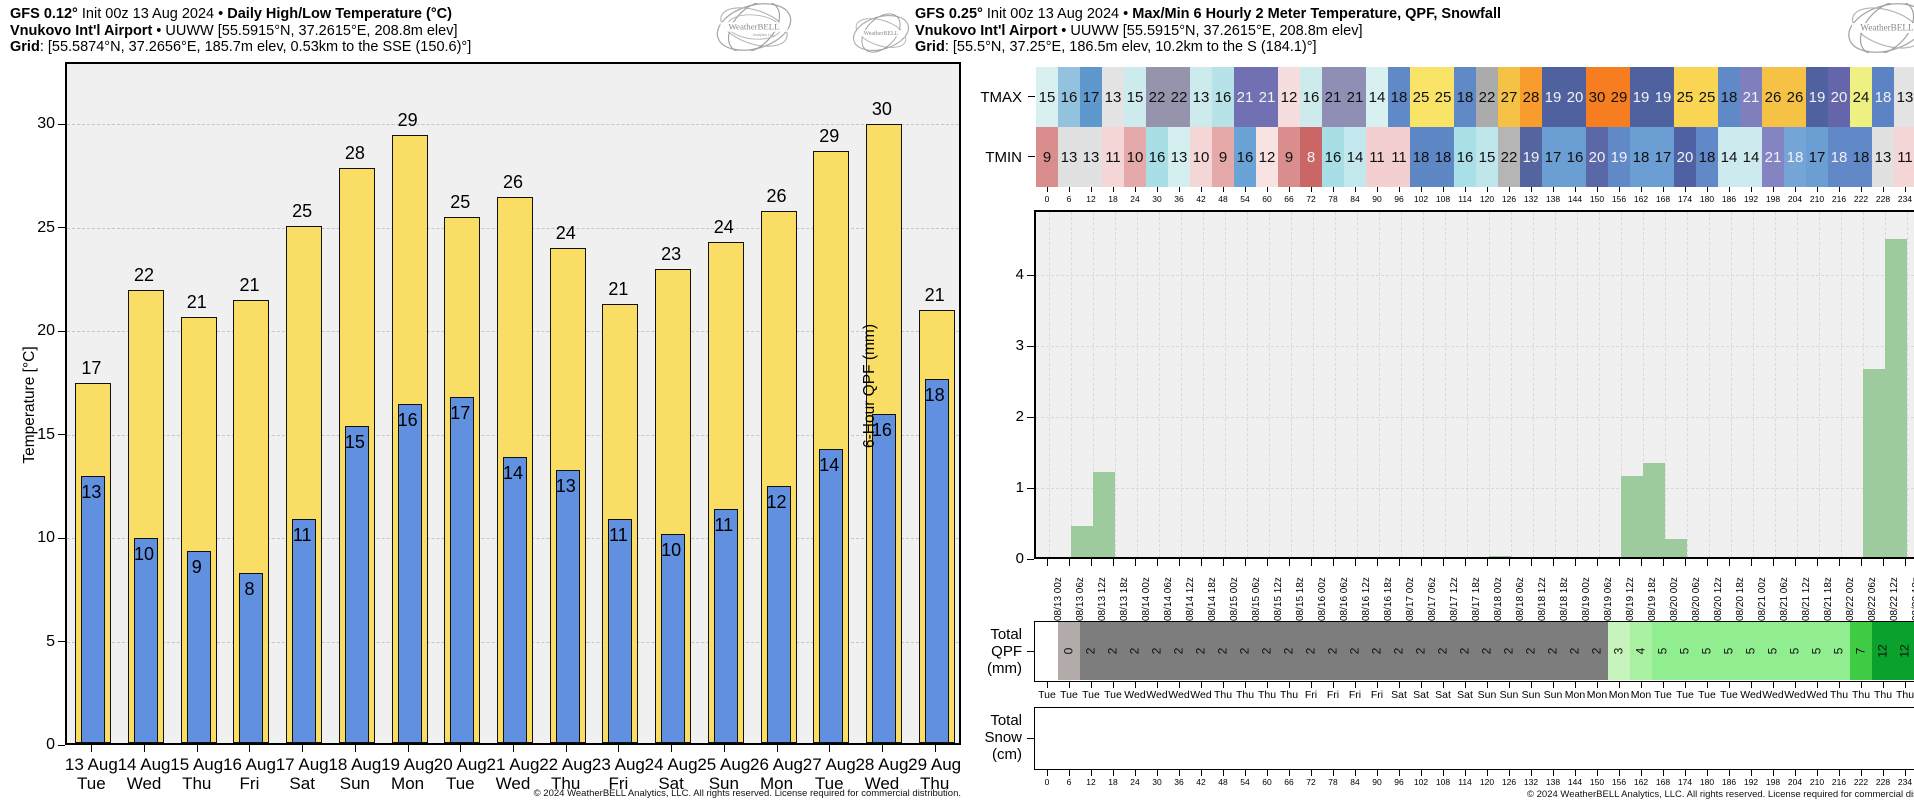  Describe the element at coordinates (1047, 782) in the screenshot. I see `snow-hour-label: 0` at that location.